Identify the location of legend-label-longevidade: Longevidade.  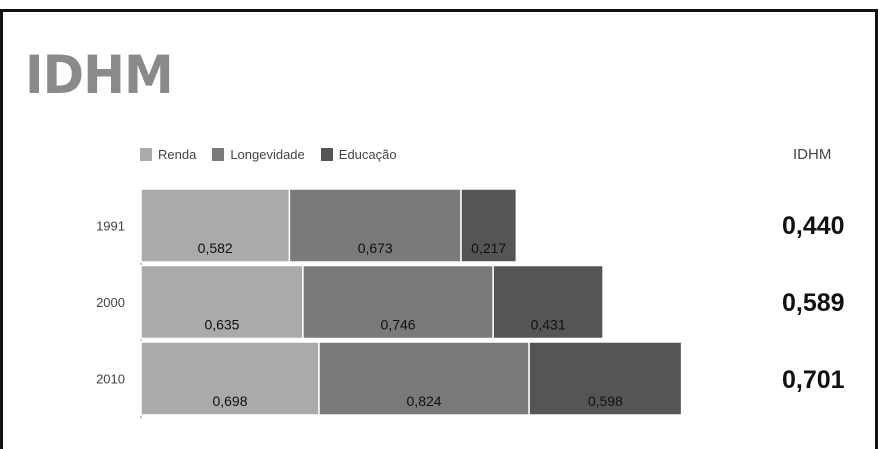
(267, 154).